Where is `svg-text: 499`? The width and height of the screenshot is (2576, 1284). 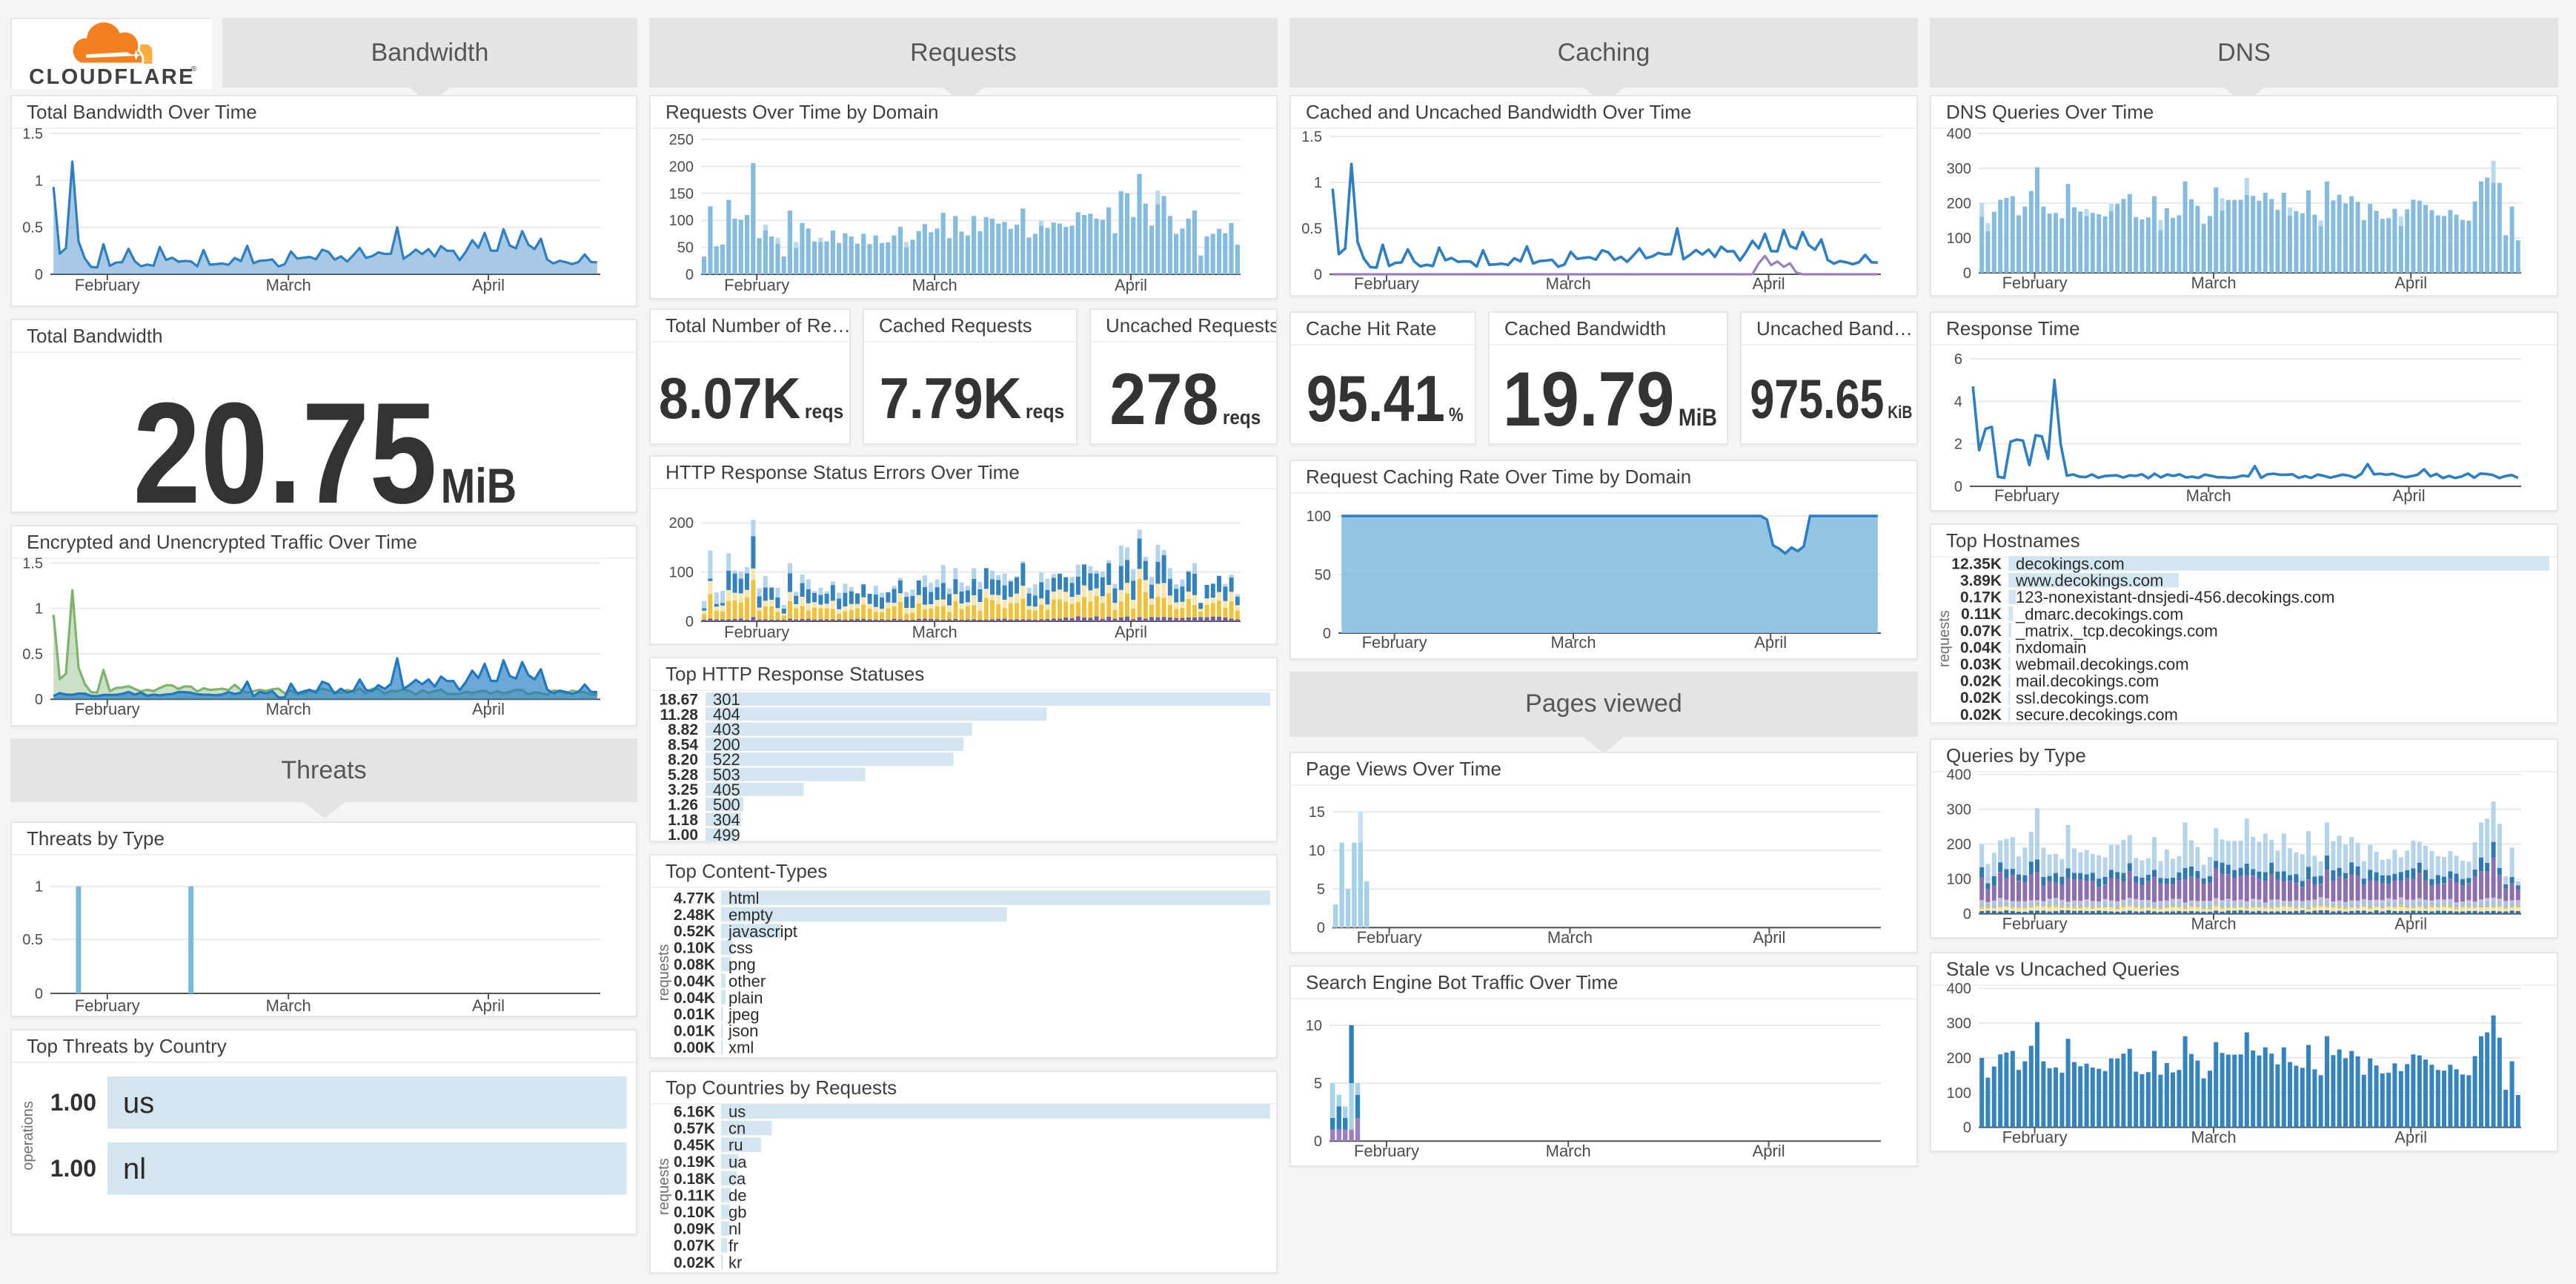
svg-text: 499 is located at coordinates (726, 835).